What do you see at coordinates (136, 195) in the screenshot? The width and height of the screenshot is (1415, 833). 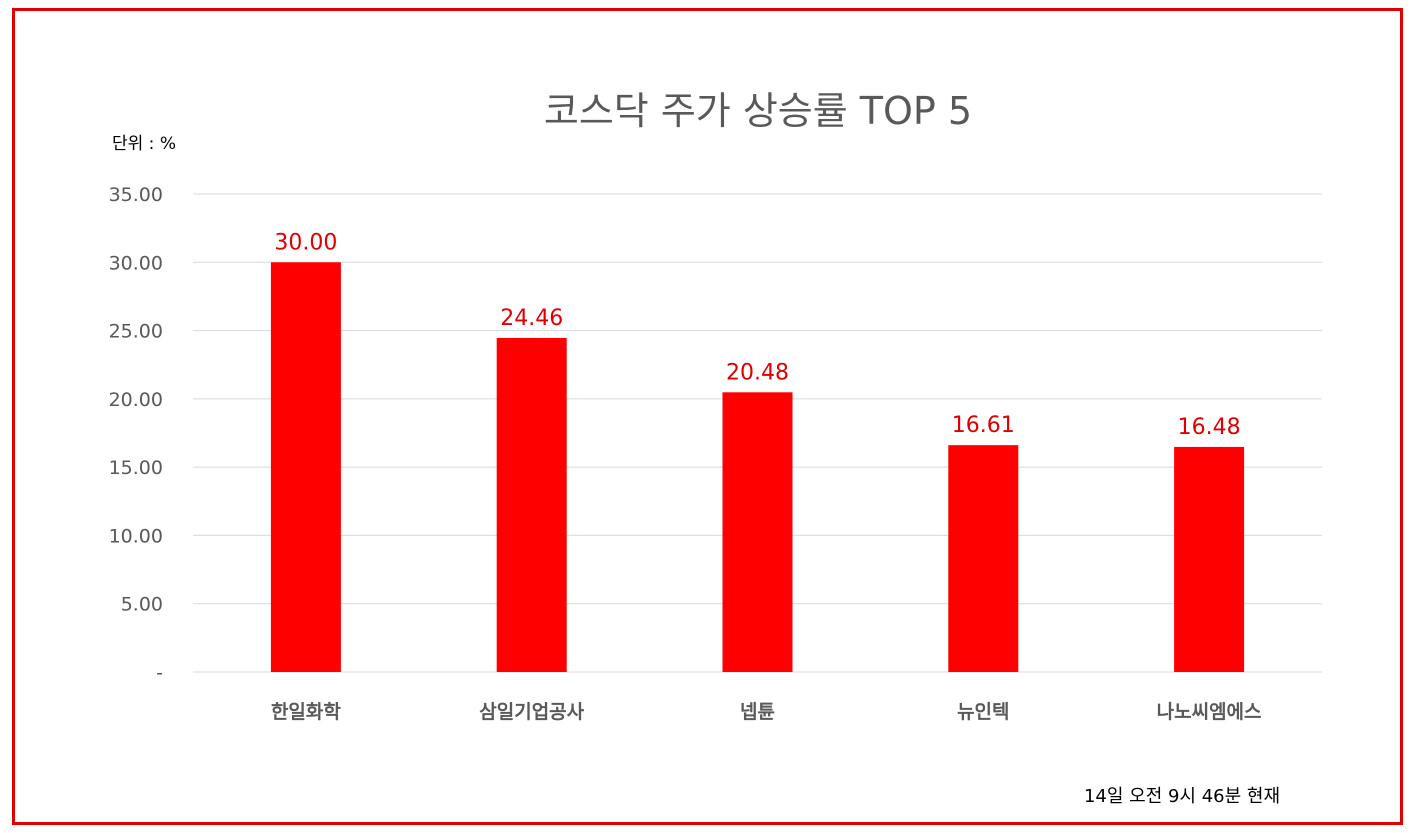 I see `y-tick-label: 35.00` at bounding box center [136, 195].